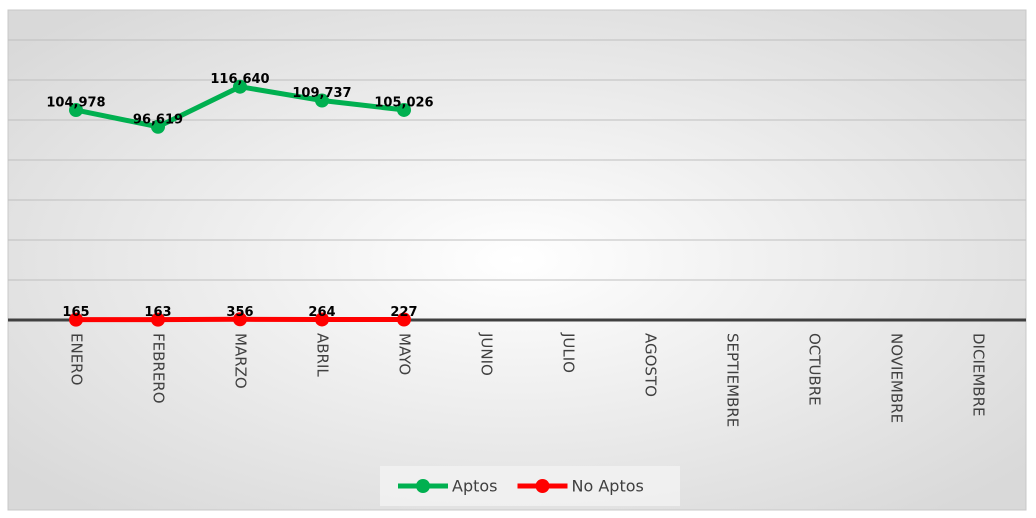  I want to click on x-tick-label: JUNIO, so click(487, 354).